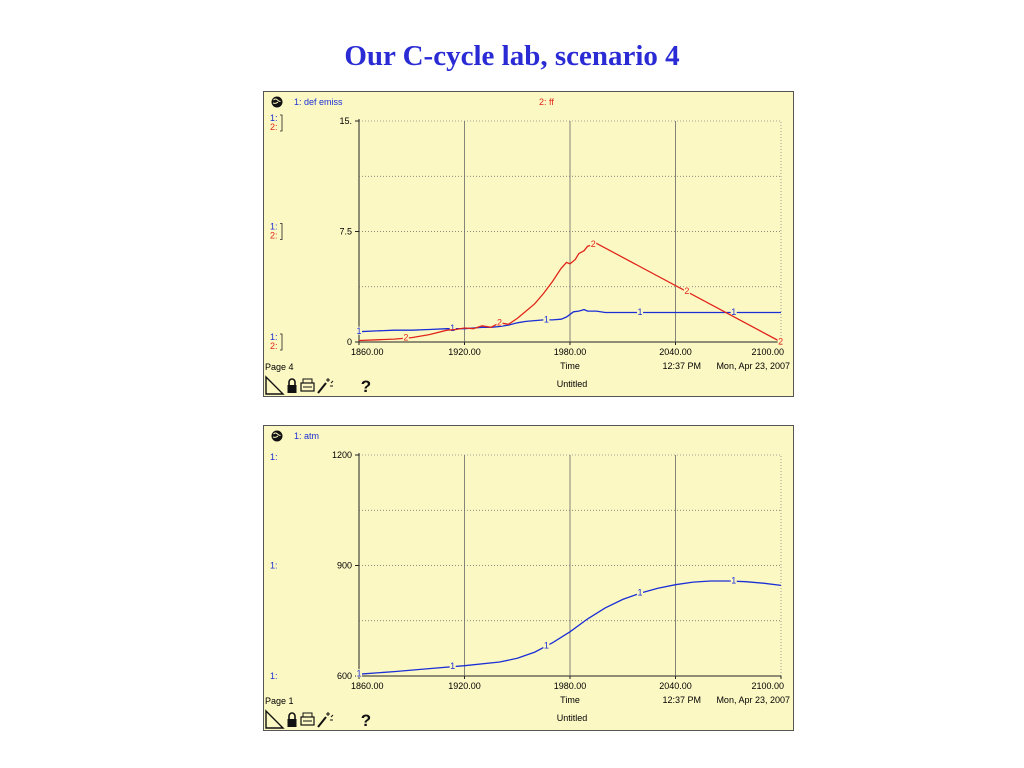 Image resolution: width=1024 pixels, height=768 pixels. Describe the element at coordinates (318, 102) in the screenshot. I see `legend-entry: 1: def emiss` at that location.